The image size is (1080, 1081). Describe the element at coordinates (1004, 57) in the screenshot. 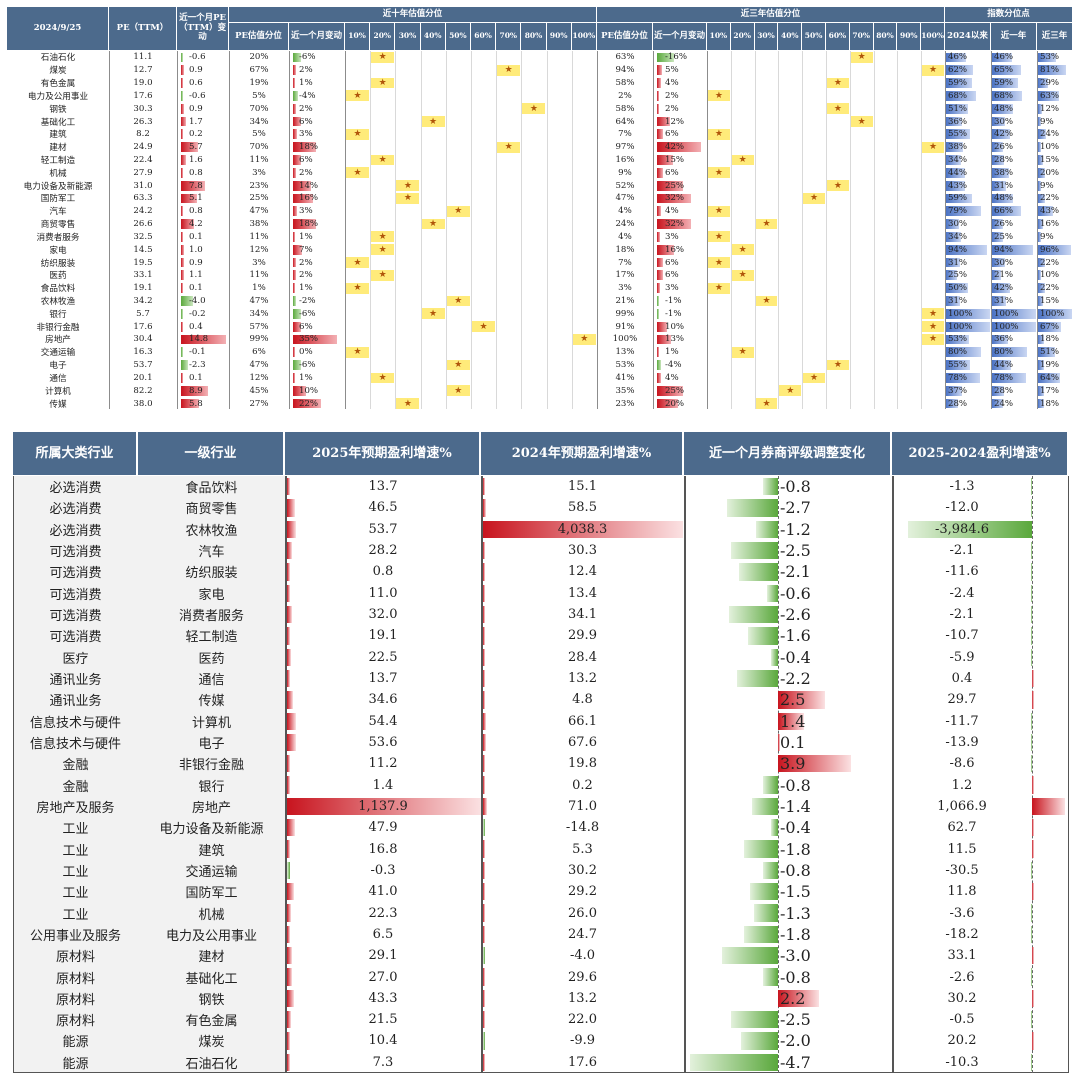

I see `index-percentile-value: 46%` at that location.